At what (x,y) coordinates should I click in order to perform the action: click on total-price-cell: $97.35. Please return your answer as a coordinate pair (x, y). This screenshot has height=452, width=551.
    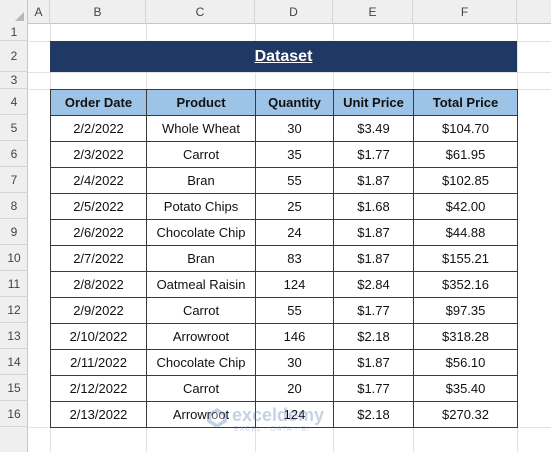
    Looking at the image, I should click on (465, 310).